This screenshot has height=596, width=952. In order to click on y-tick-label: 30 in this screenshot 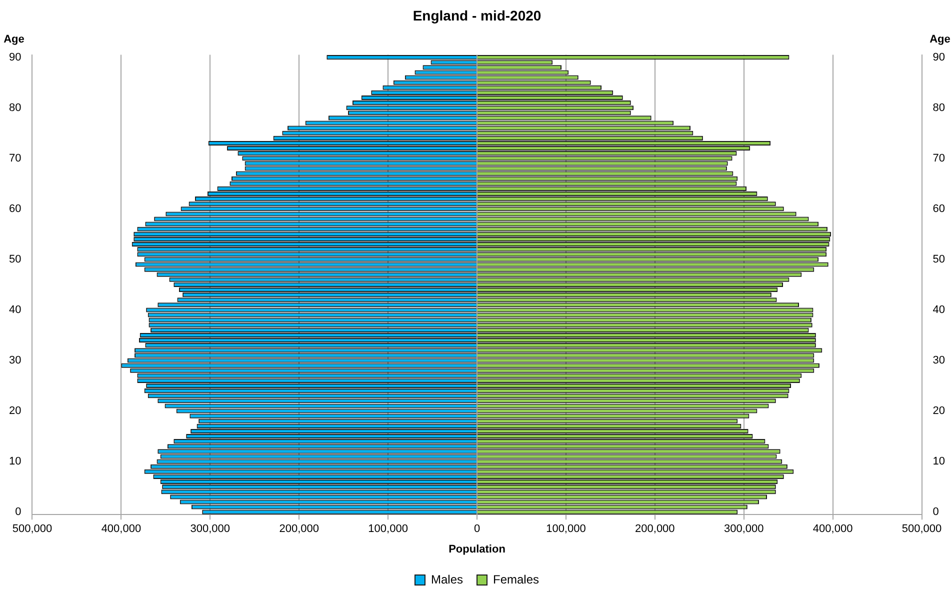, I will do `click(15, 360)`.